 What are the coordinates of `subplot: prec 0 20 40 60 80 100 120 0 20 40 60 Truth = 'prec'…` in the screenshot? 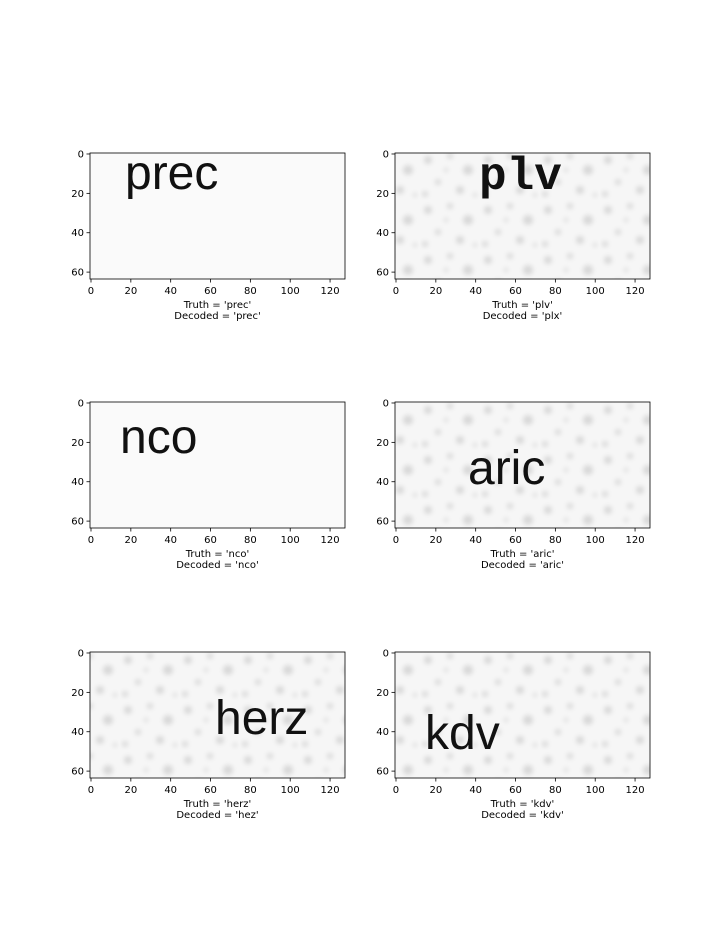 It's located at (208, 234).